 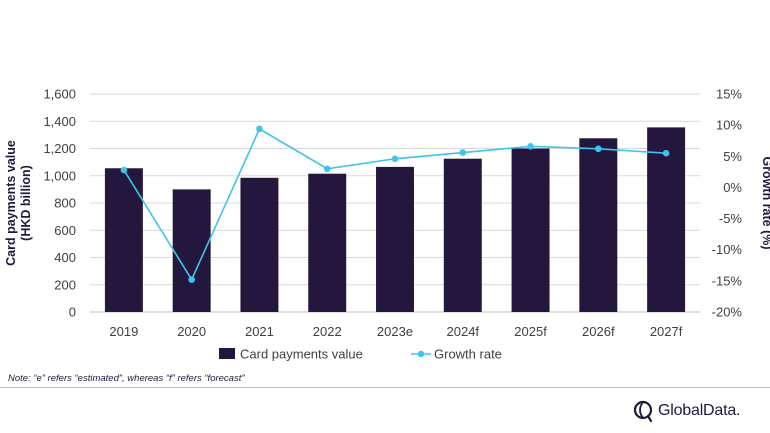 I want to click on legend-label: Card payments value, so click(x=301, y=354).